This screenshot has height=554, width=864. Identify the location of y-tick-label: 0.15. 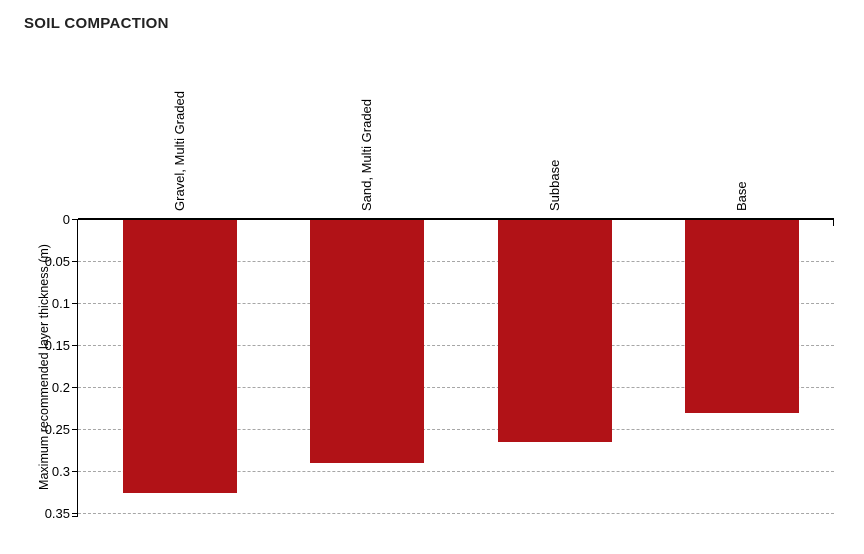
(57, 345).